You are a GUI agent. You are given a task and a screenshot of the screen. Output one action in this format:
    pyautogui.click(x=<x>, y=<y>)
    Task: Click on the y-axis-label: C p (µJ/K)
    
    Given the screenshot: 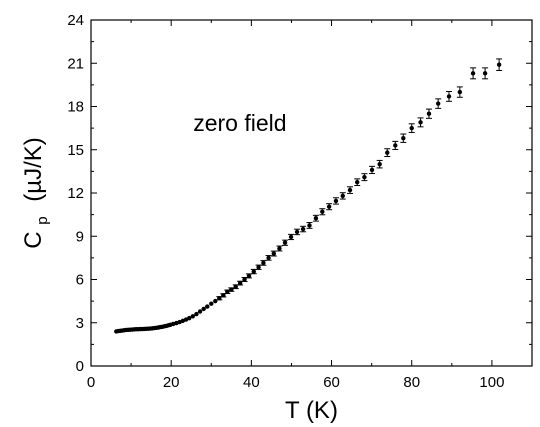 What is the action you would take?
    pyautogui.click(x=36, y=193)
    